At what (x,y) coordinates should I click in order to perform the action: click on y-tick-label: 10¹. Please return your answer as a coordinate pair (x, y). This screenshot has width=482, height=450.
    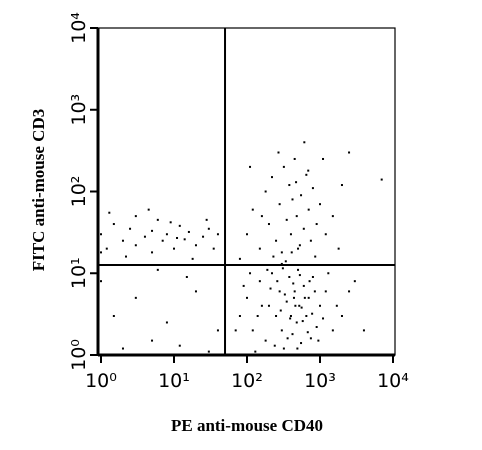
    Looking at the image, I should click on (79, 273).